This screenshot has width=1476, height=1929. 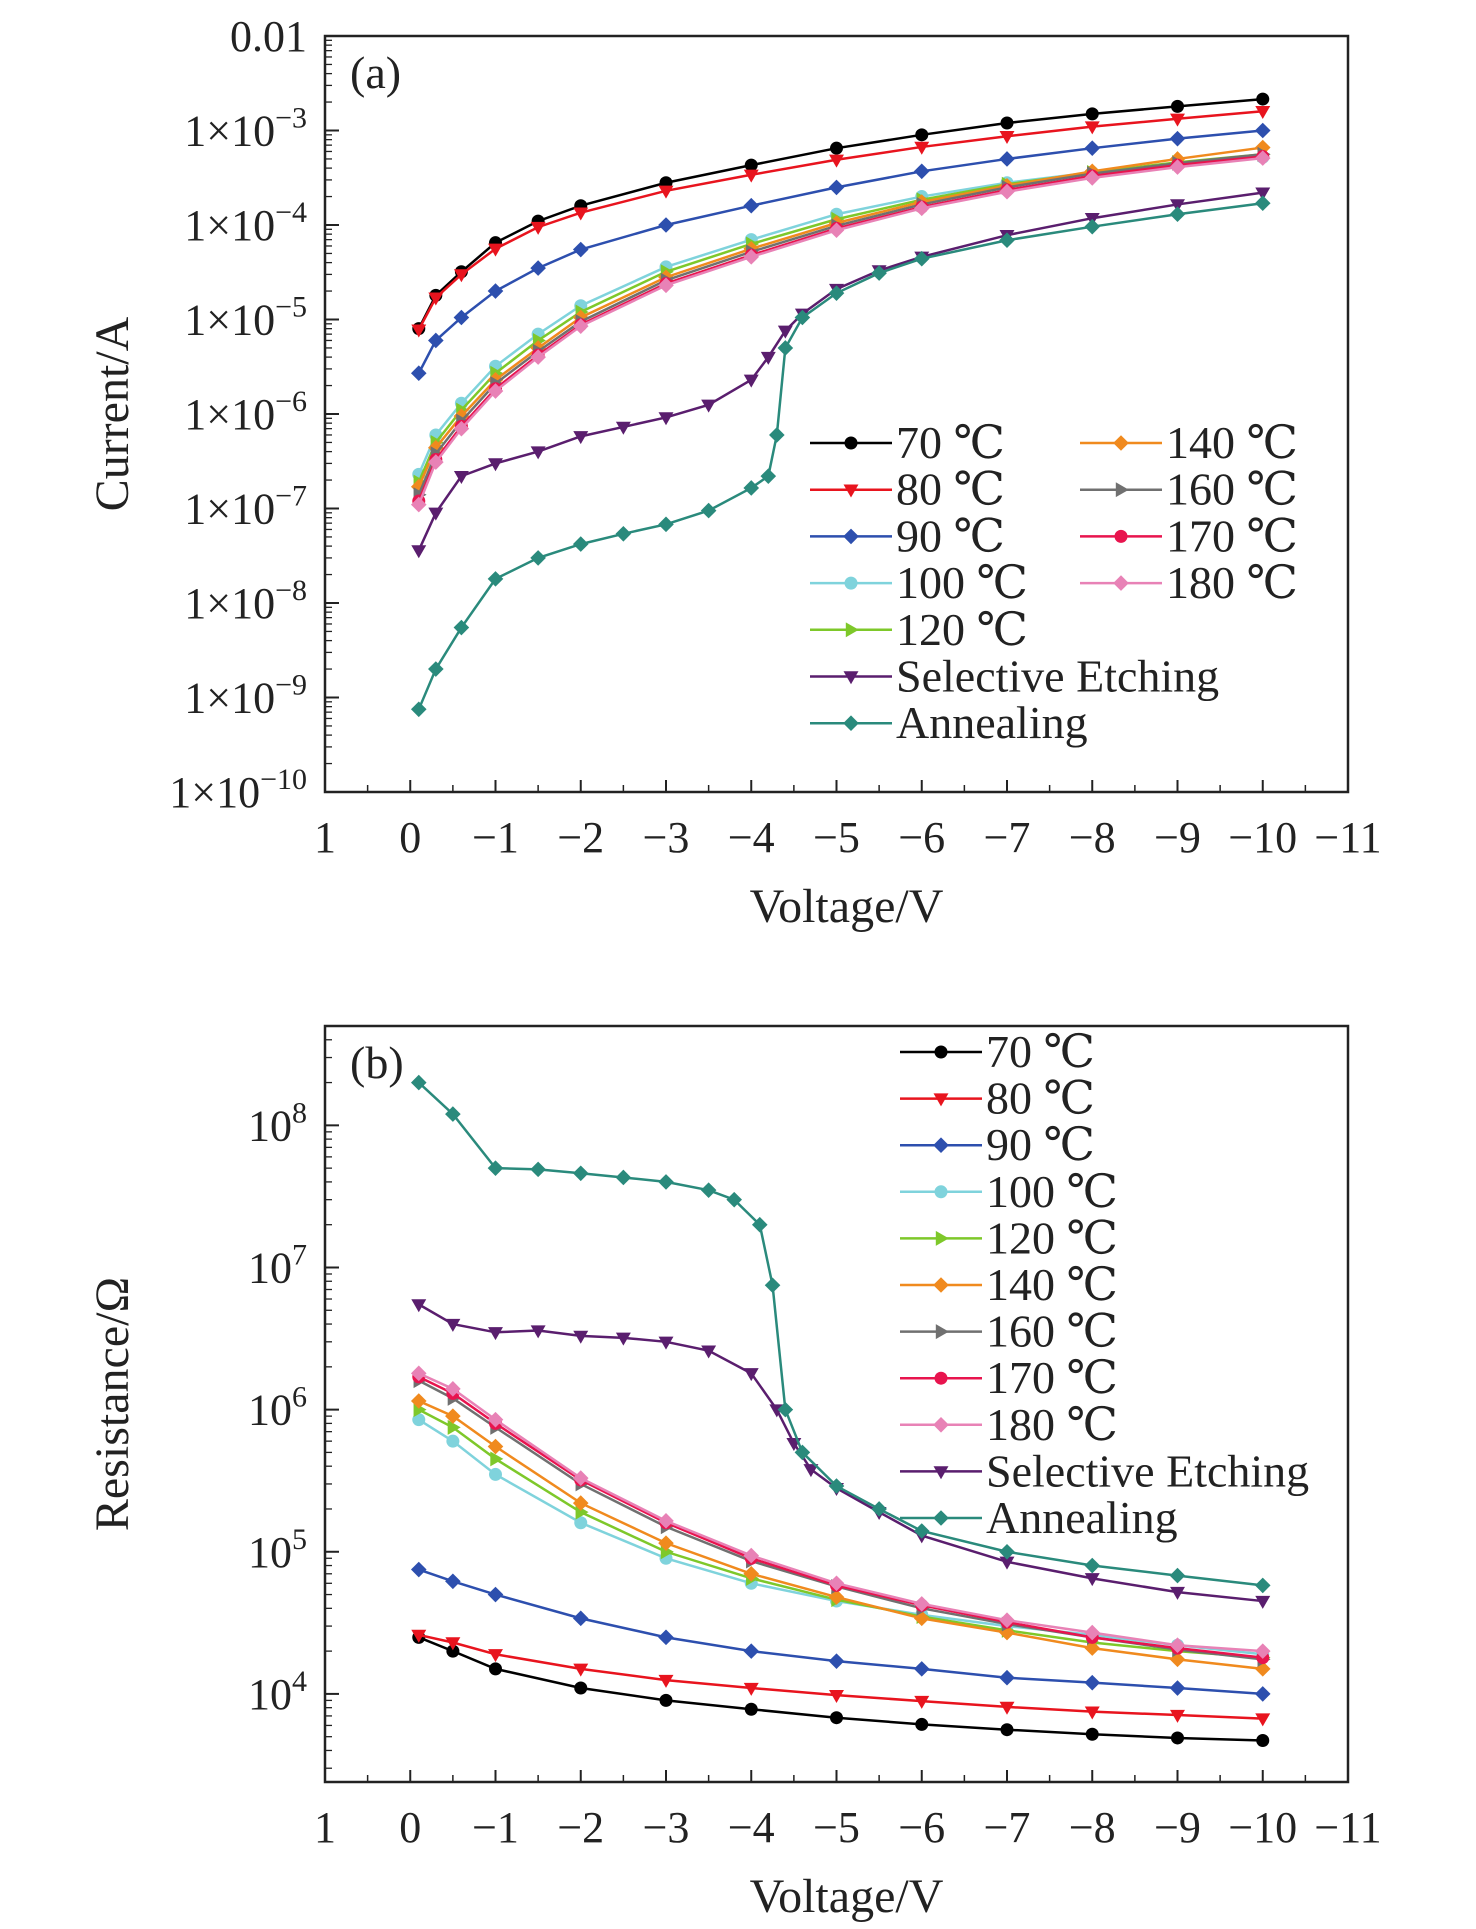 I want to click on y-tick-exponent: −4, so click(x=291, y=212).